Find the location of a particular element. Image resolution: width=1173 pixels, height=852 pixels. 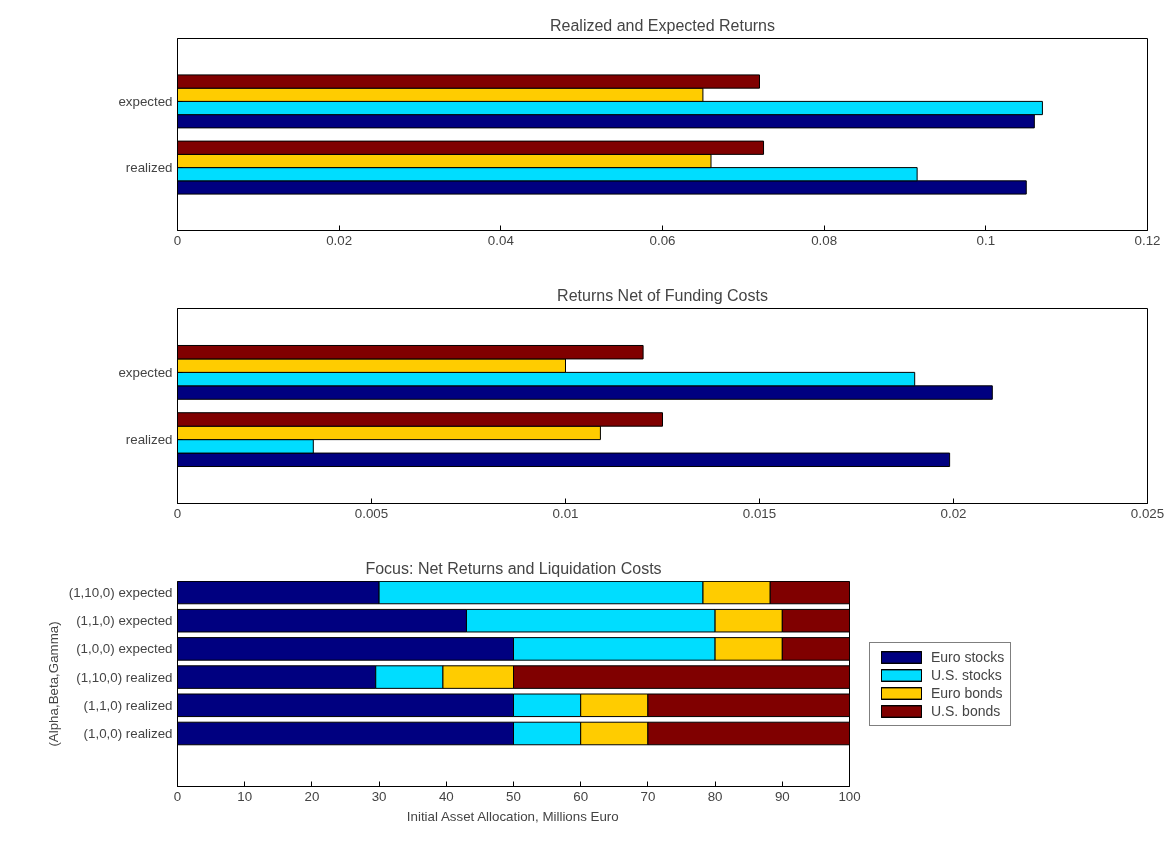

y-tick-label: (1,0,0) realized is located at coordinates (128, 733).